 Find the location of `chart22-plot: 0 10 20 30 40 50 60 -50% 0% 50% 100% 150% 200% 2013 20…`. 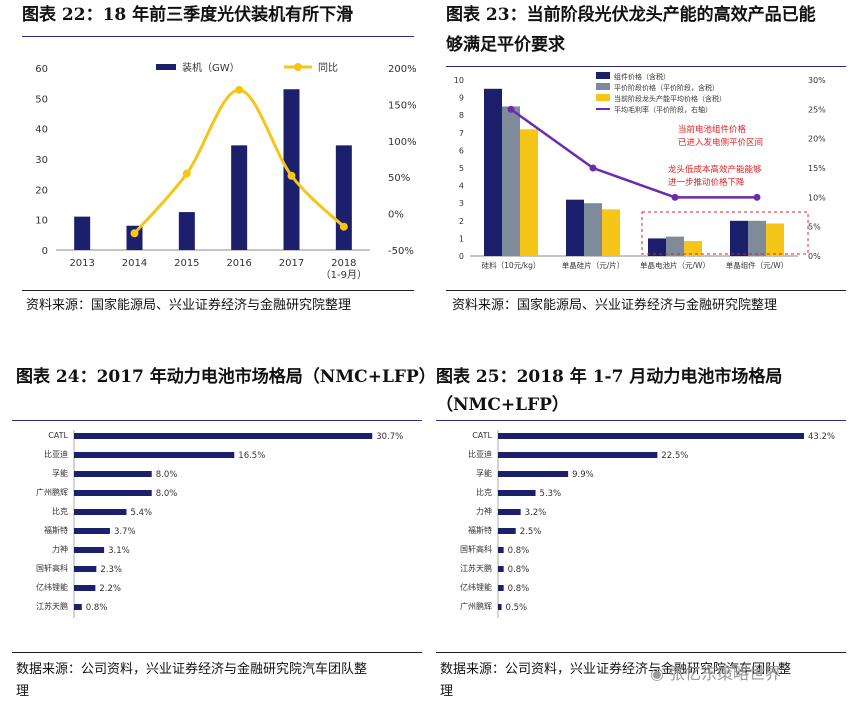

chart22-plot: 0 10 20 30 40 50 60 -50% 0% 50% 100% 150% 200% 2013 20… is located at coordinates (226, 171).